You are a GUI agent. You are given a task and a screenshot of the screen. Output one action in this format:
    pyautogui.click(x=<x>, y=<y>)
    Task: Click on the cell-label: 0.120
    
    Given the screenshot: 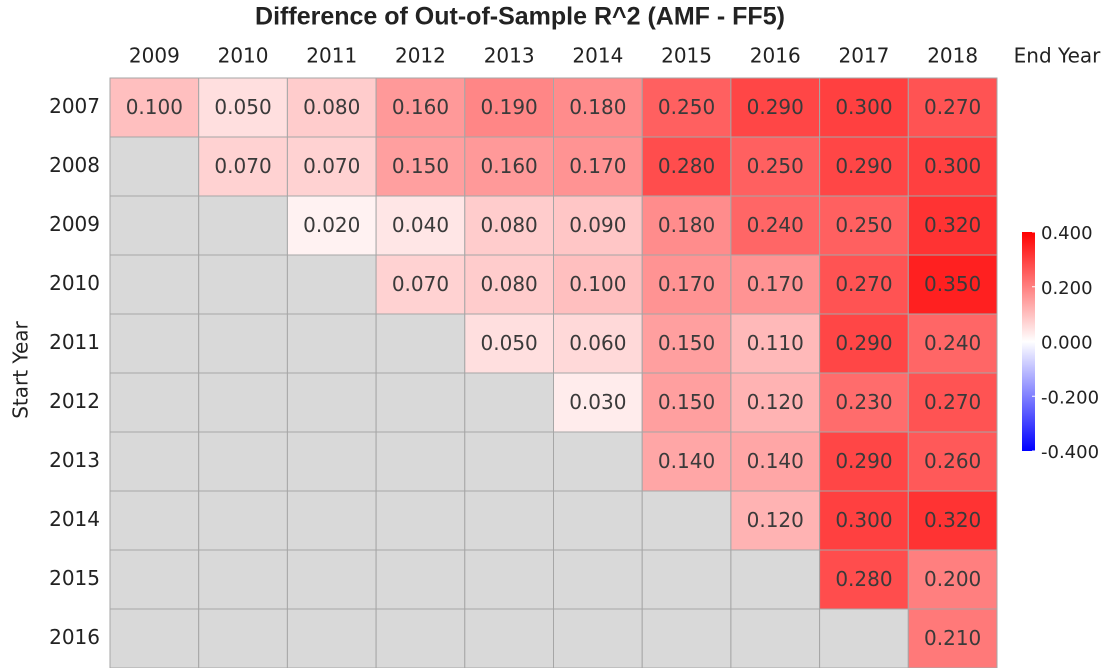 What is the action you would take?
    pyautogui.click(x=775, y=520)
    